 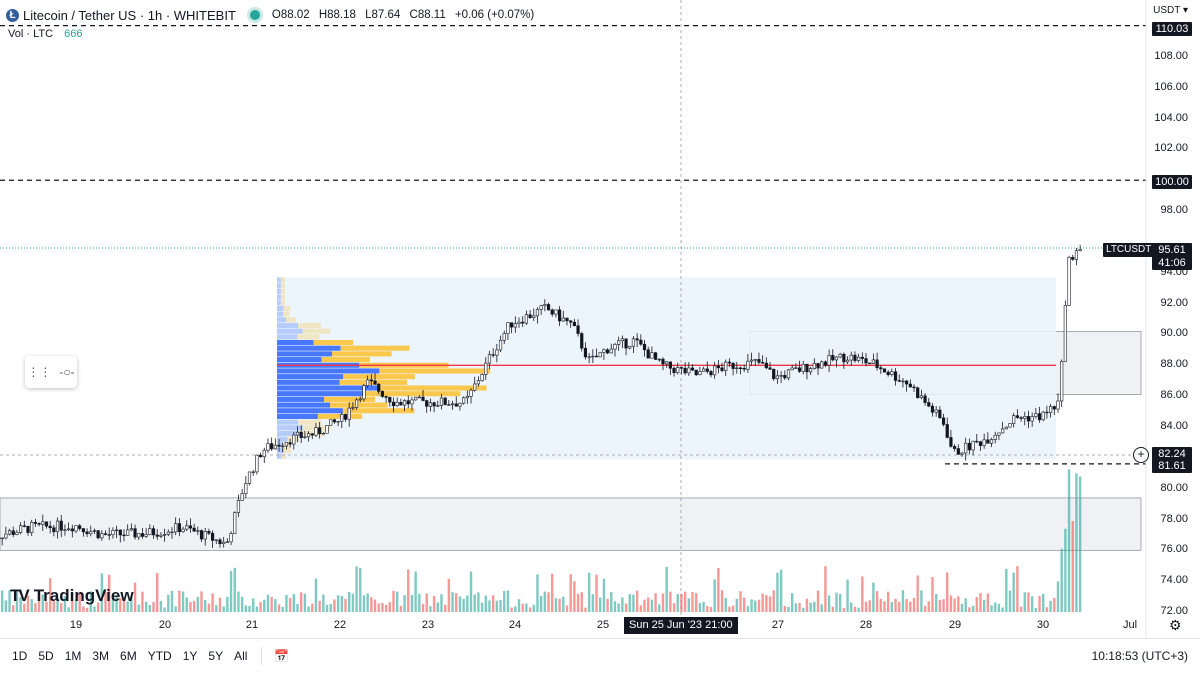 I want to click on drawing-tool-widget: ⋮⋮ -○-, so click(x=51, y=372).